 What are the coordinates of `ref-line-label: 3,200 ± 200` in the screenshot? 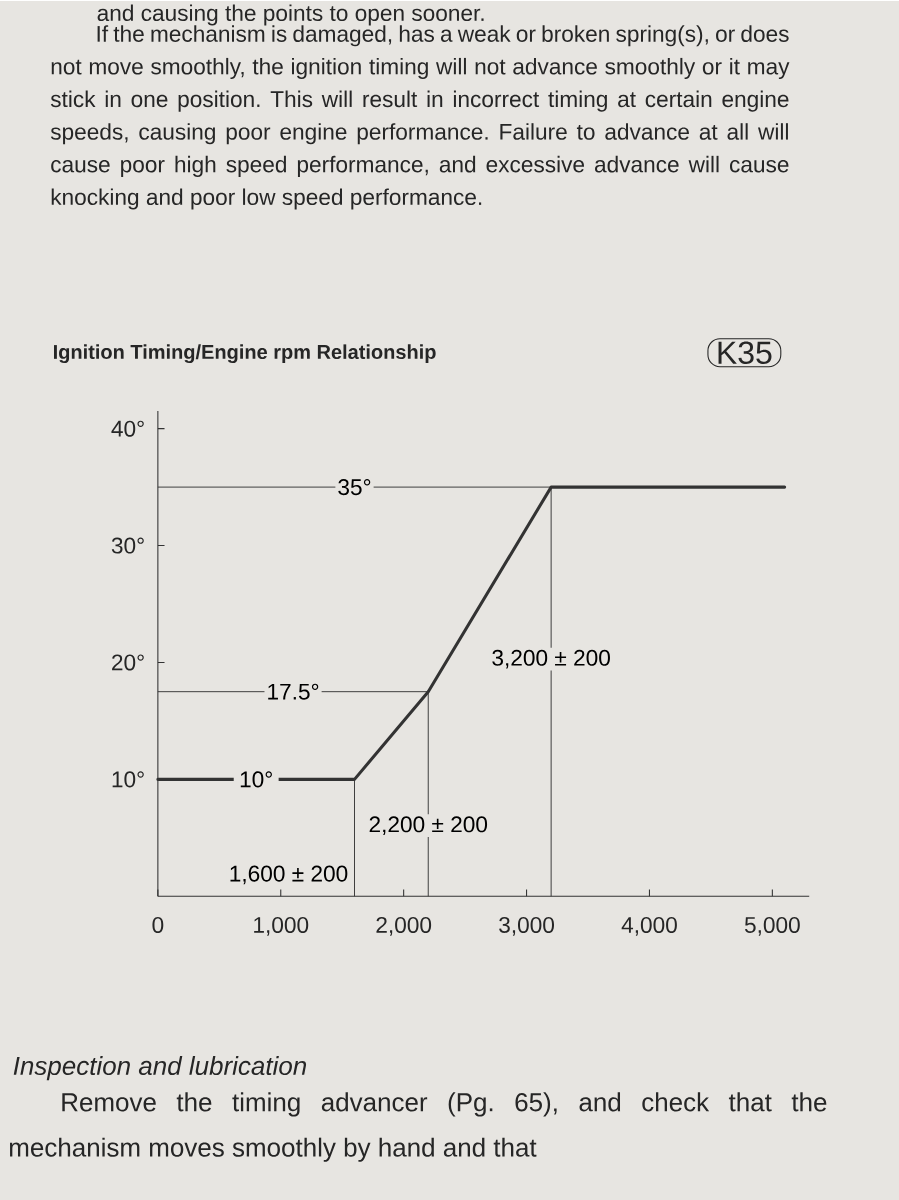 It's located at (551, 659).